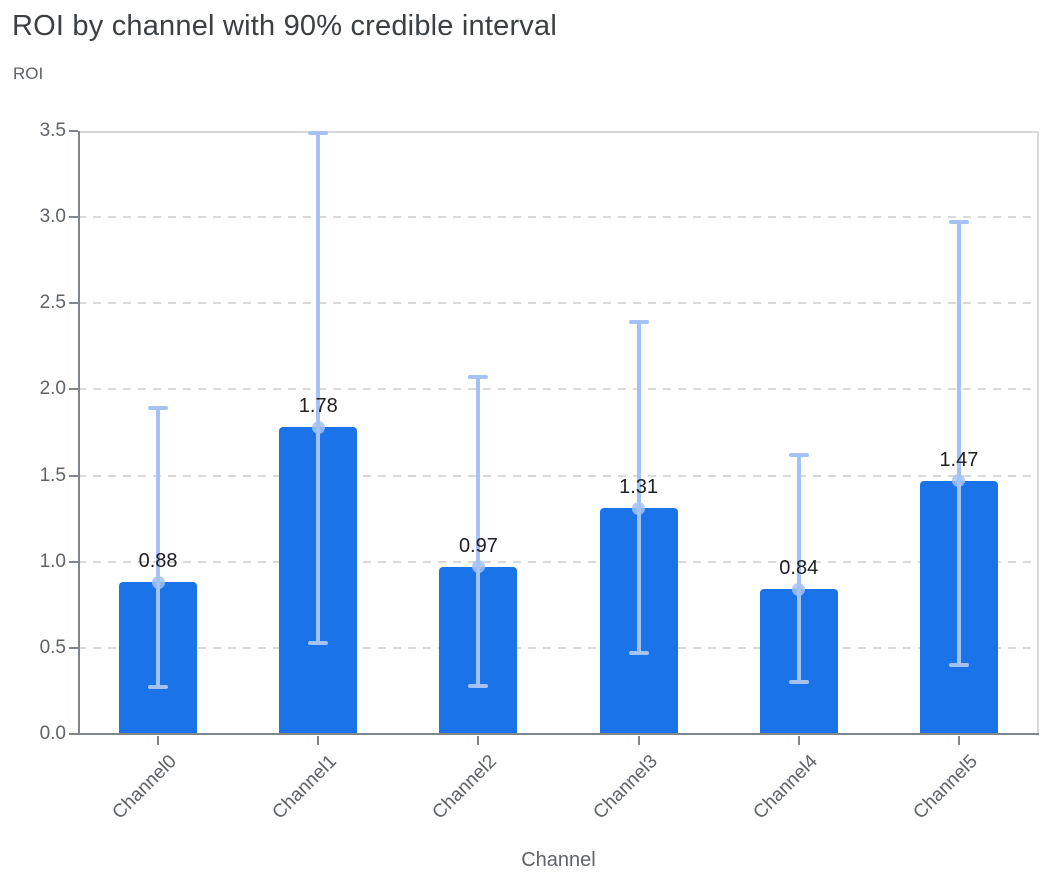 This screenshot has width=1048, height=886. What do you see at coordinates (52, 217) in the screenshot?
I see `y-tick-label: 3.0` at bounding box center [52, 217].